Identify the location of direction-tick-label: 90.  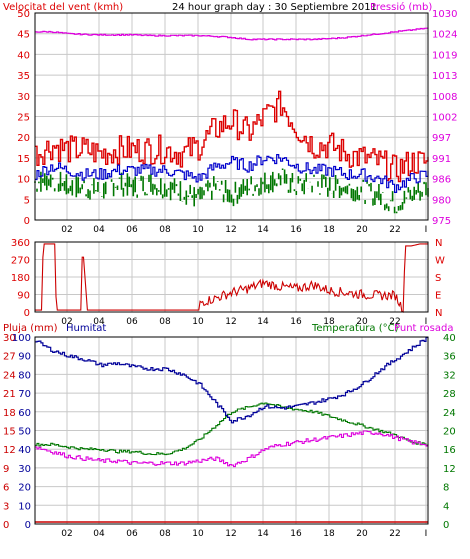
(23, 296).